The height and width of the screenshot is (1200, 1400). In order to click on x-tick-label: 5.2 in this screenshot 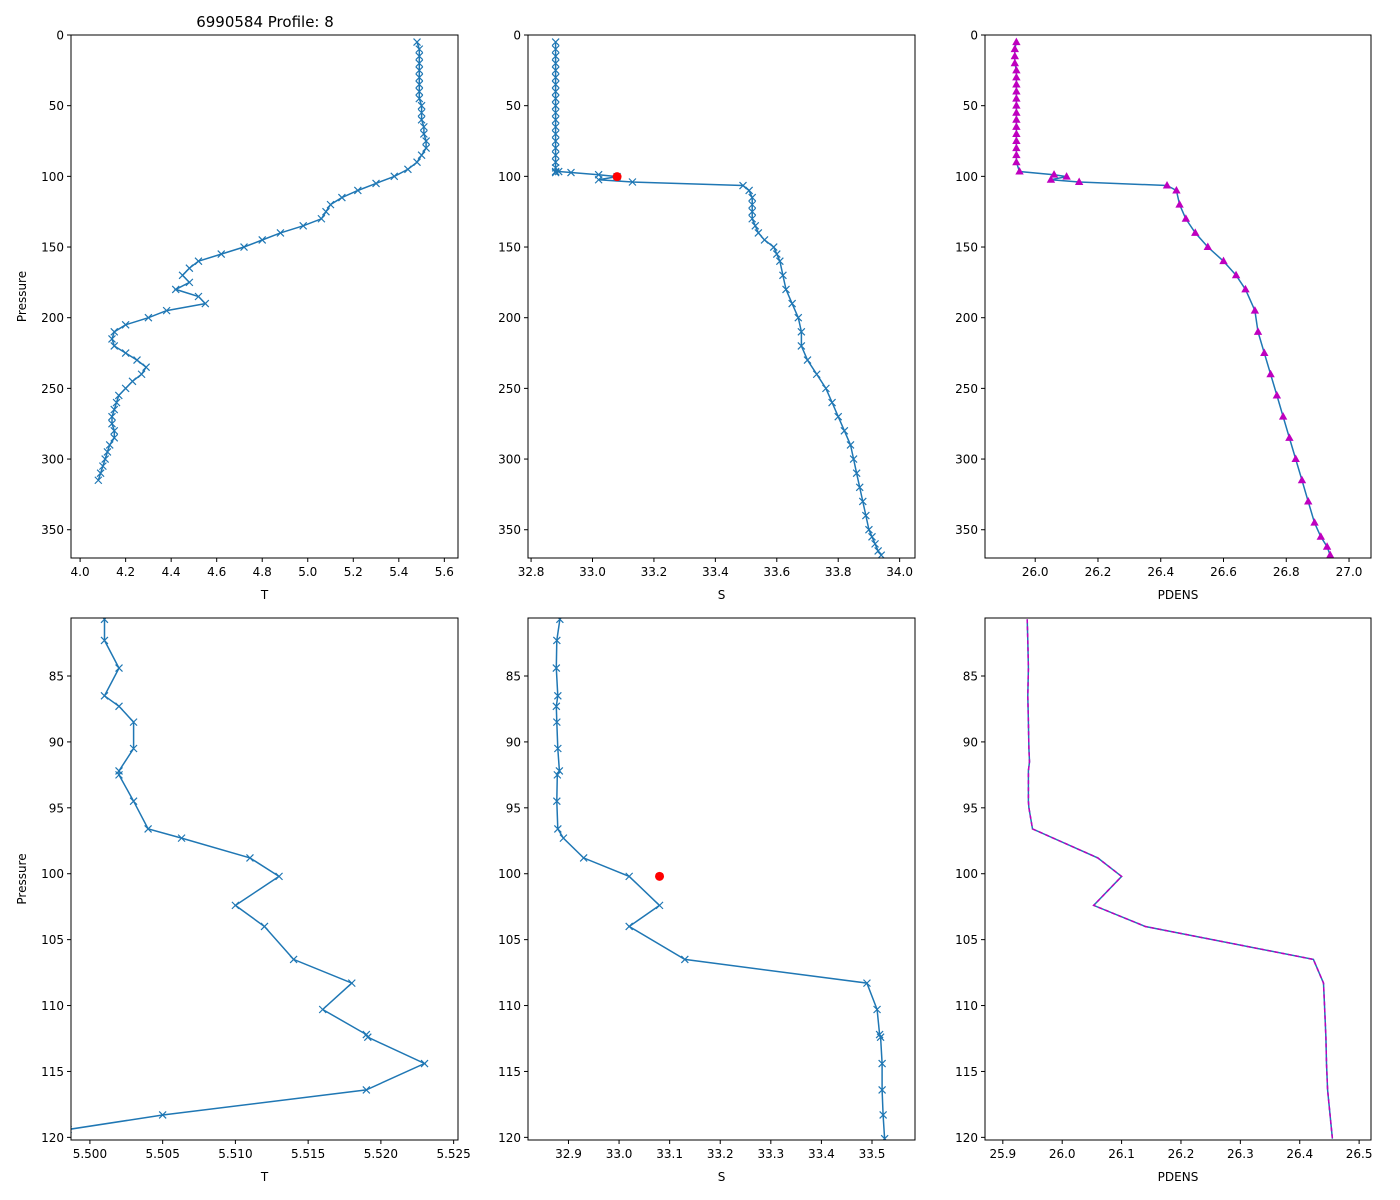, I will do `click(353, 572)`.